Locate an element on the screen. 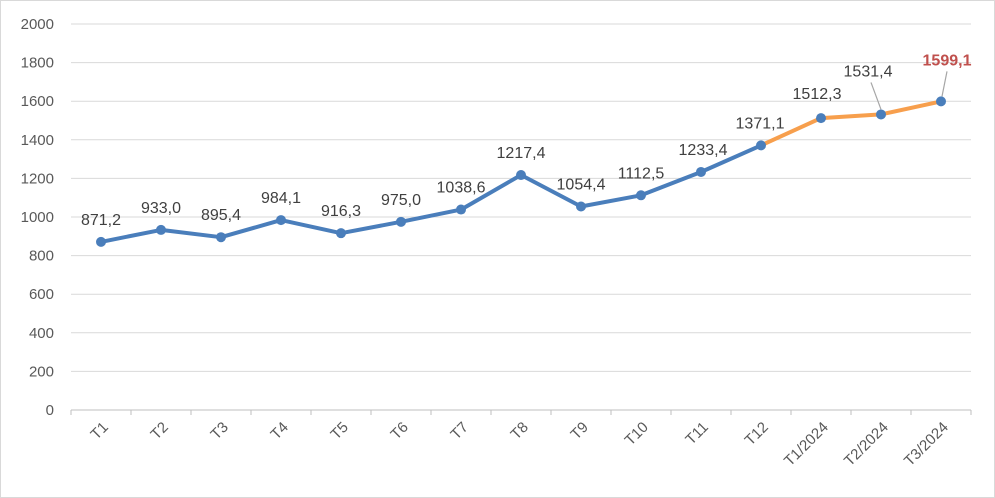 This screenshot has width=995, height=498. x-tick-label: T2 is located at coordinates (159, 431).